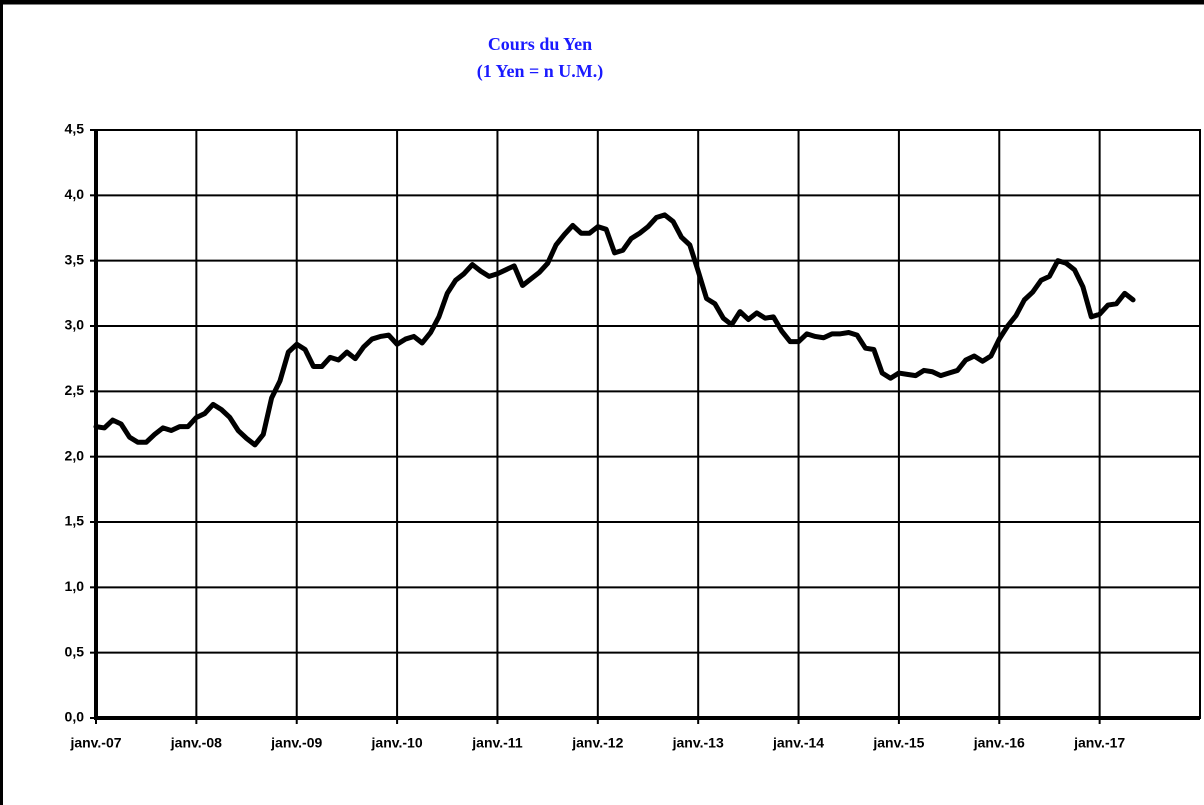 This screenshot has width=1204, height=805. I want to click on x-tick-label: janv.-11, so click(497, 743).